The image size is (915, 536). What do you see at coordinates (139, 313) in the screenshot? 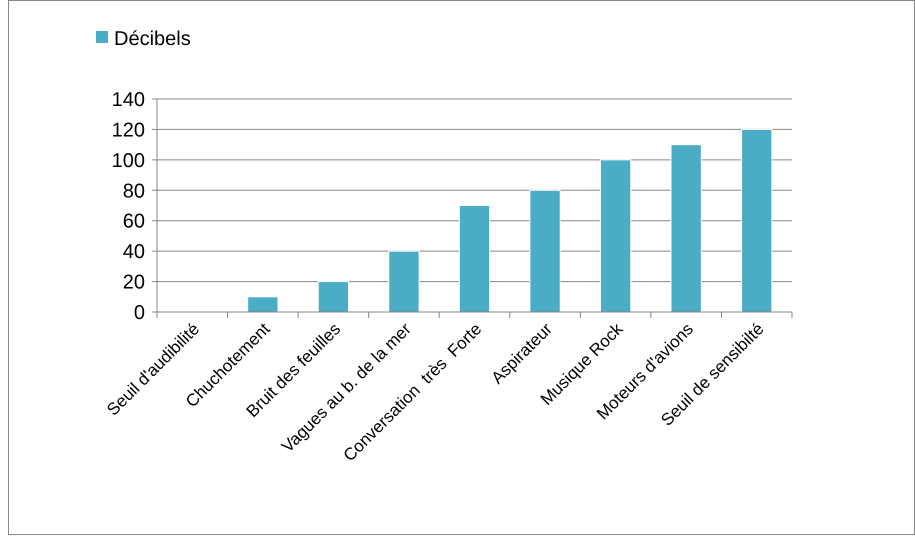
I see `y-tick-label: 0` at bounding box center [139, 313].